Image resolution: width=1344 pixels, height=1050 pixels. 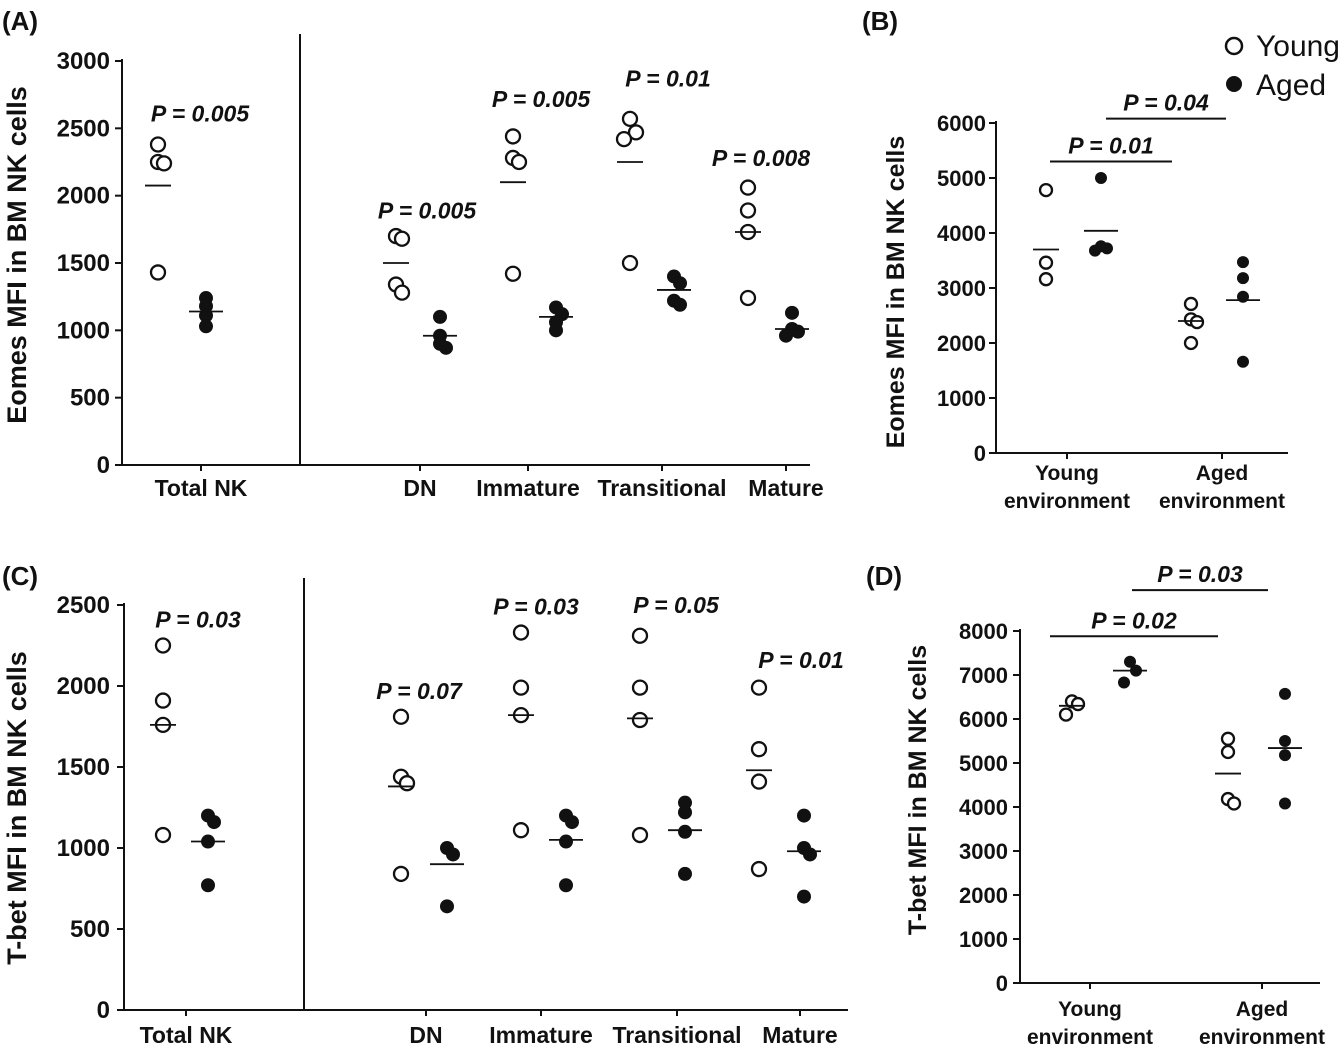 What do you see at coordinates (799, 1035) in the screenshot?
I see `x-category-label: Mature` at bounding box center [799, 1035].